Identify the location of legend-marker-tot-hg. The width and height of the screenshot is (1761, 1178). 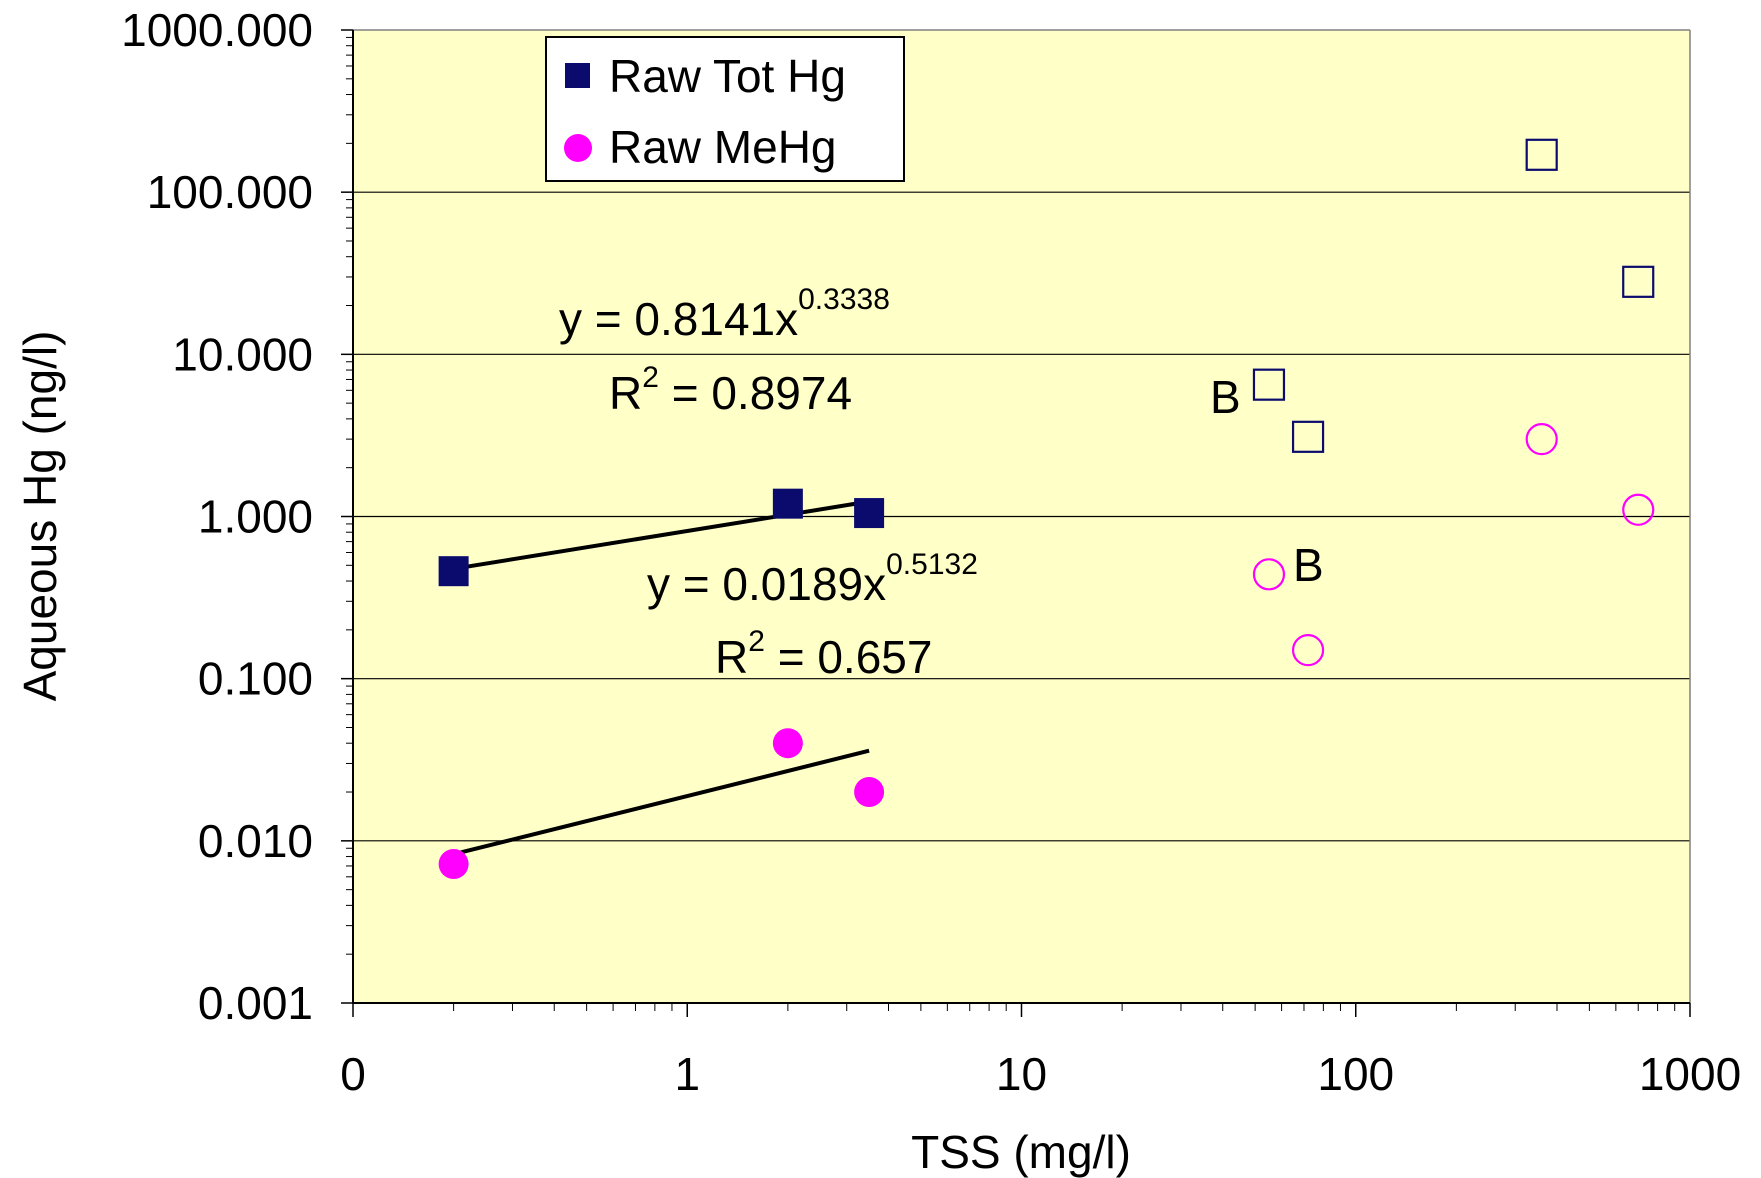
(577, 75).